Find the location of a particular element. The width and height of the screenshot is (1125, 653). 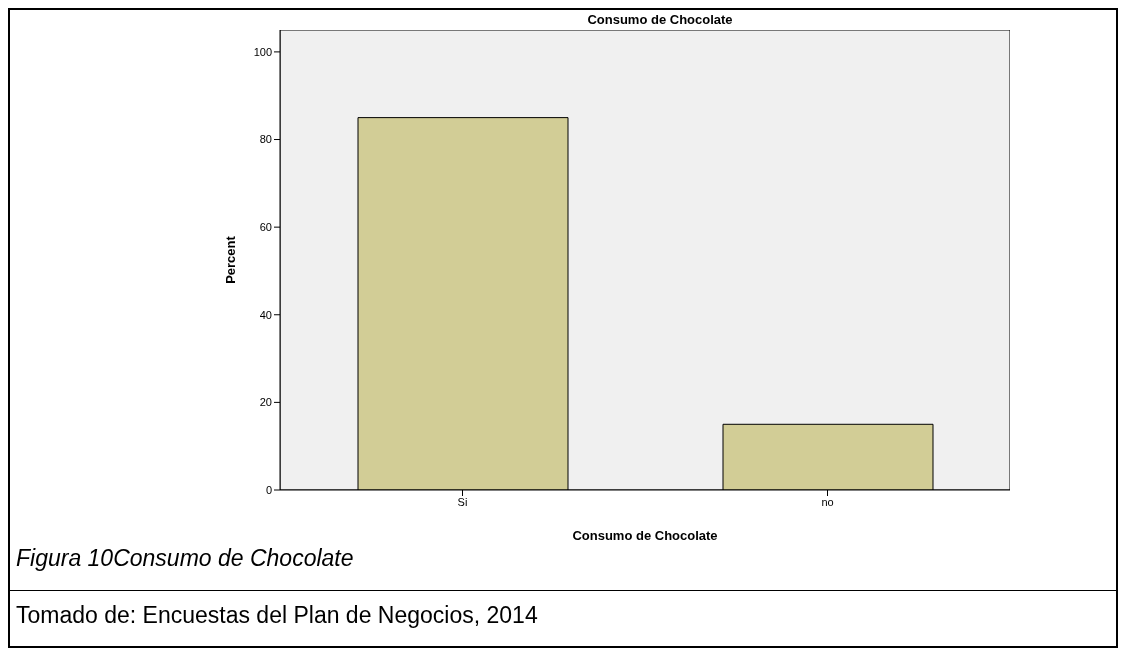

x-tick-label: Si is located at coordinates (462, 501).